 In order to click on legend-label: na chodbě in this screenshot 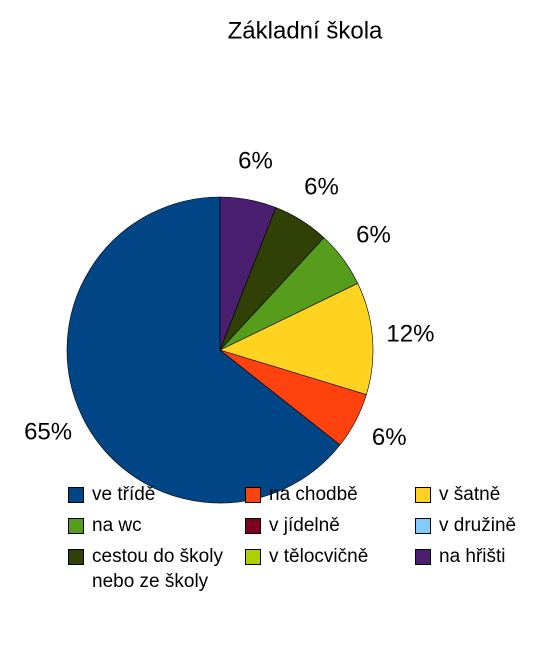, I will do `click(313, 494)`.